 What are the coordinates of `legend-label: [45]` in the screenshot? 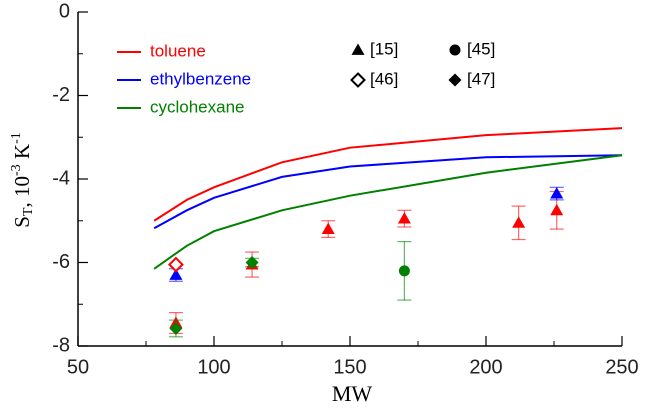 It's located at (481, 48).